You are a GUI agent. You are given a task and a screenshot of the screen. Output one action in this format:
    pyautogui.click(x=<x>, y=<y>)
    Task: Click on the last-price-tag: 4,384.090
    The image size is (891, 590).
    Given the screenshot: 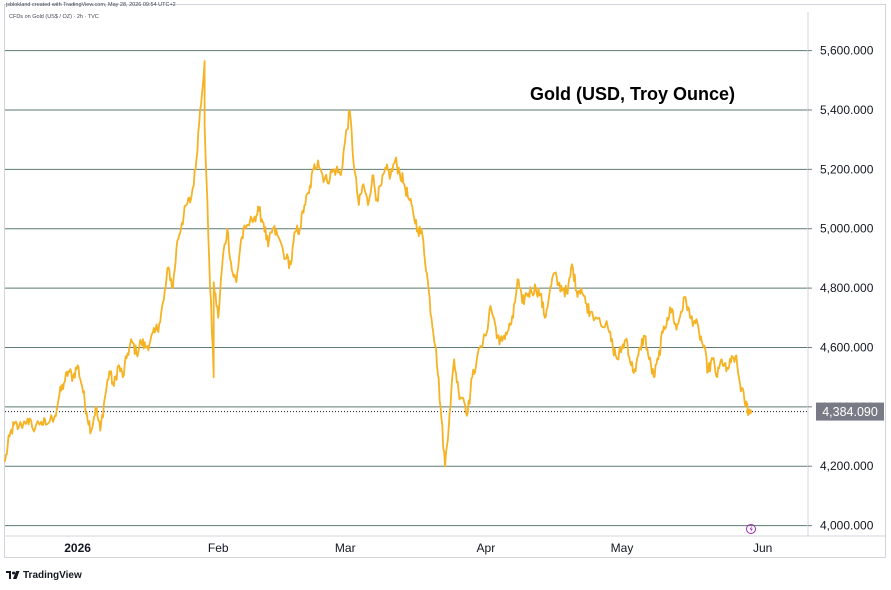 What is the action you would take?
    pyautogui.click(x=850, y=411)
    